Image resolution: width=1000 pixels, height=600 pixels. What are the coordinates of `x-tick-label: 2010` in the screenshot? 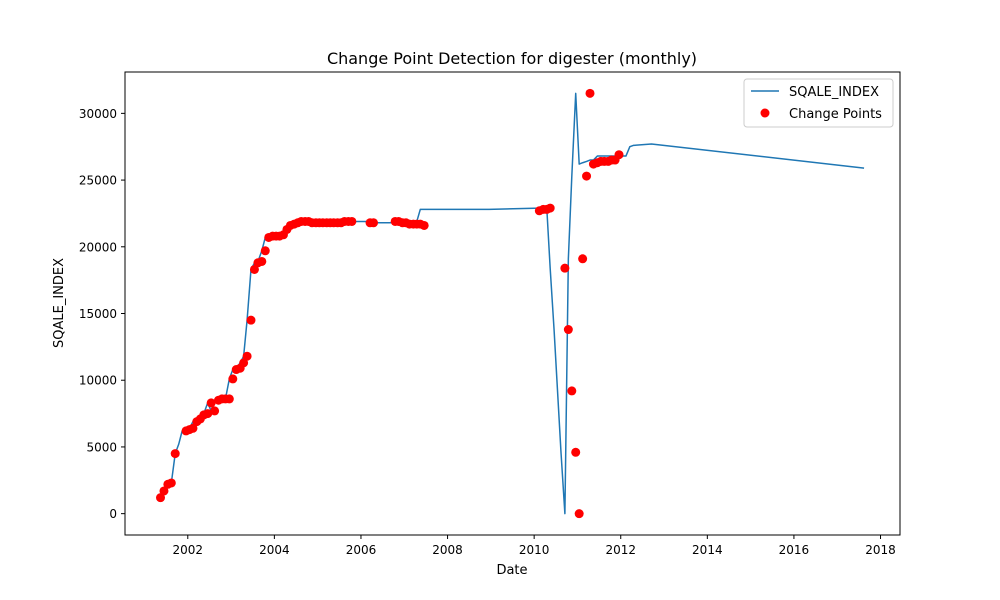 It's located at (534, 550).